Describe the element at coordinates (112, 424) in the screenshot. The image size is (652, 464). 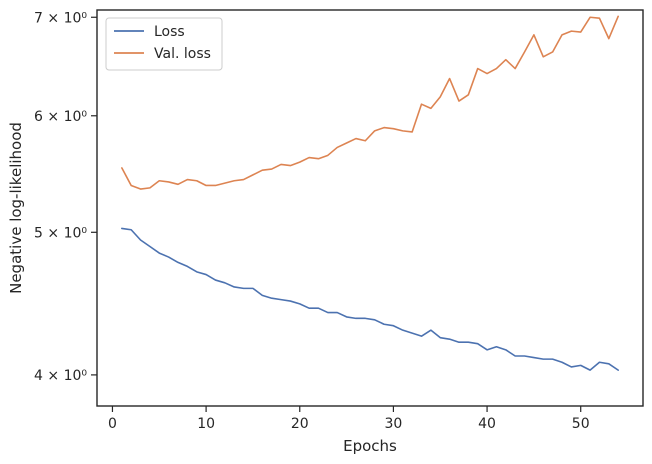
I see `x-tick-label: 0` at that location.